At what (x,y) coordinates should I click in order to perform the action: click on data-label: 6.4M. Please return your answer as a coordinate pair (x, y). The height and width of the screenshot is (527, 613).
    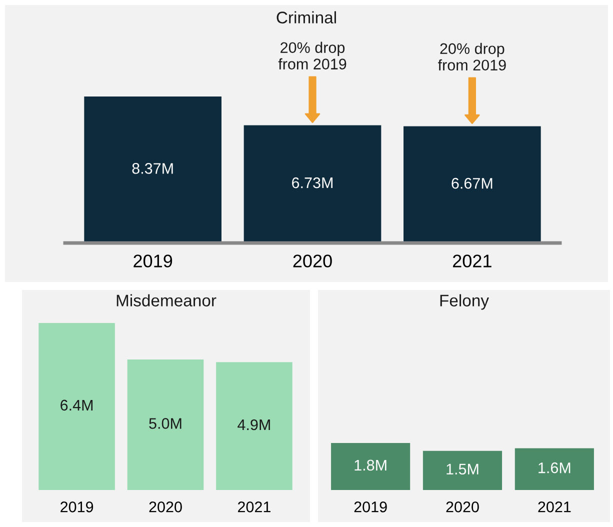
    Looking at the image, I should click on (76, 405).